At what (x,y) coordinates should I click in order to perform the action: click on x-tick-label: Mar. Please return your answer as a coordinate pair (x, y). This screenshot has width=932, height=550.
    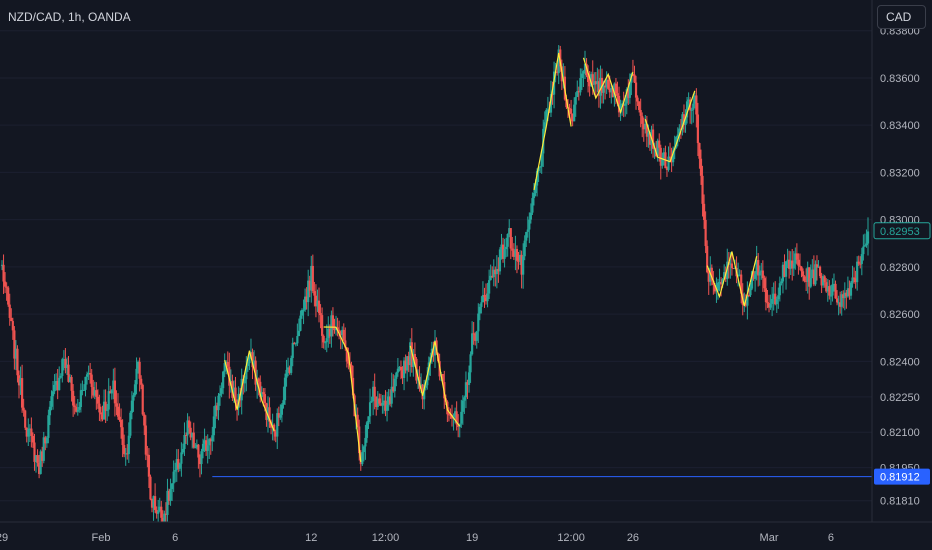
    Looking at the image, I should click on (769, 538).